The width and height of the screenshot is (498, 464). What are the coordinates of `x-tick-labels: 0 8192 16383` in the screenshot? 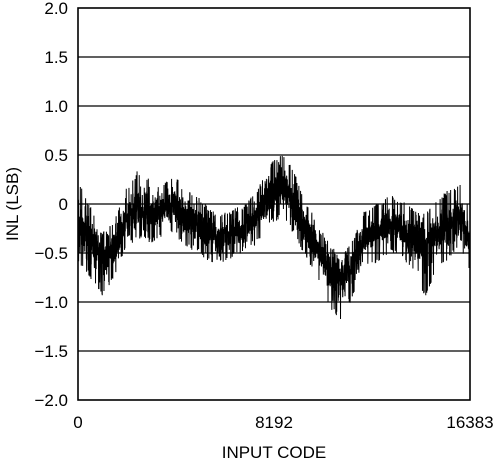 It's located at (283, 422).